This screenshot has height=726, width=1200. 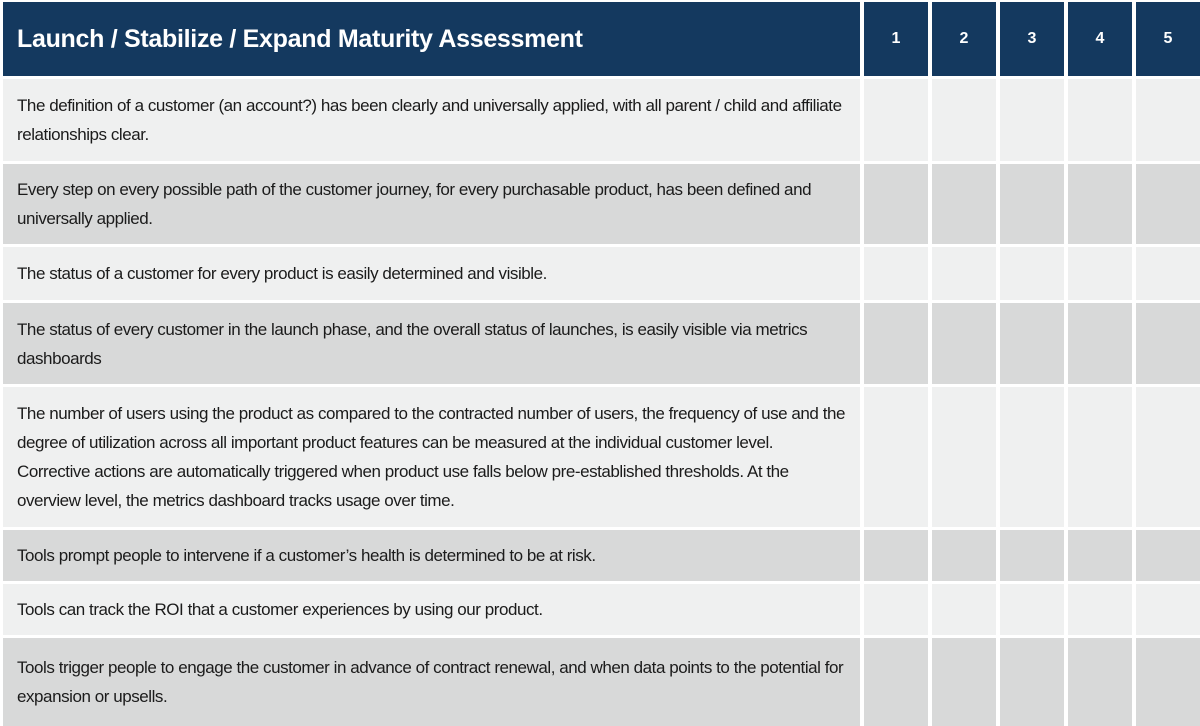 What do you see at coordinates (1168, 39) in the screenshot?
I see `score-column-header-5: 5` at bounding box center [1168, 39].